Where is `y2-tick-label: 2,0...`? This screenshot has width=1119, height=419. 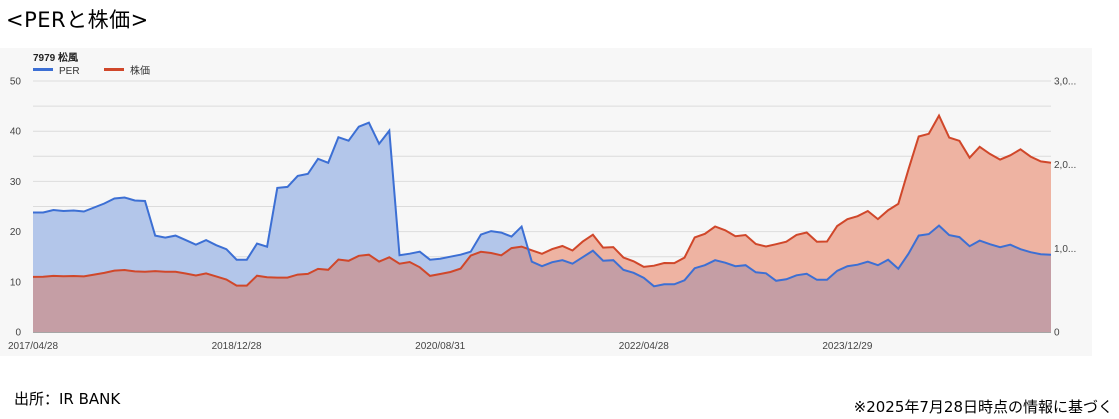 y2-tick-label: 2,0... is located at coordinates (1065, 165).